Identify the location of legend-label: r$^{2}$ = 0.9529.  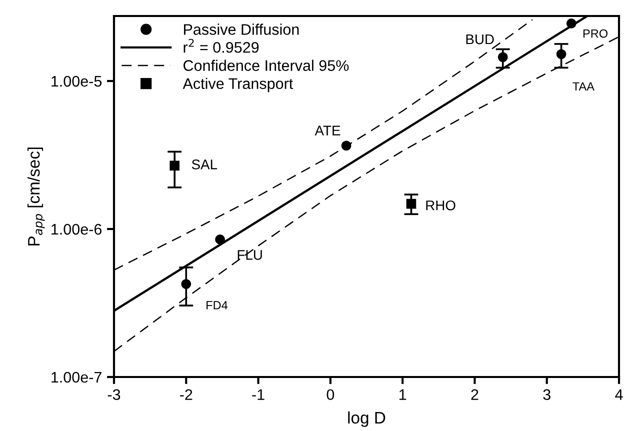
(221, 45).